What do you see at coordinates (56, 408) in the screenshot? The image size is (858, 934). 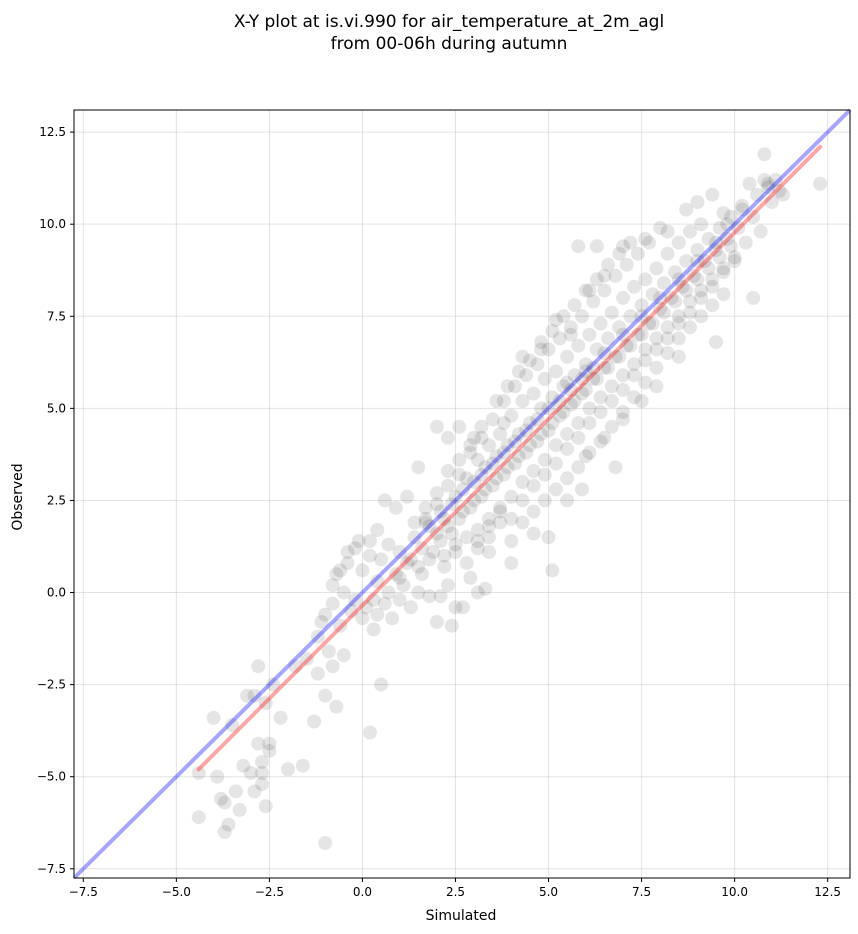 I see `y-tick-label: 5.0` at bounding box center [56, 408].